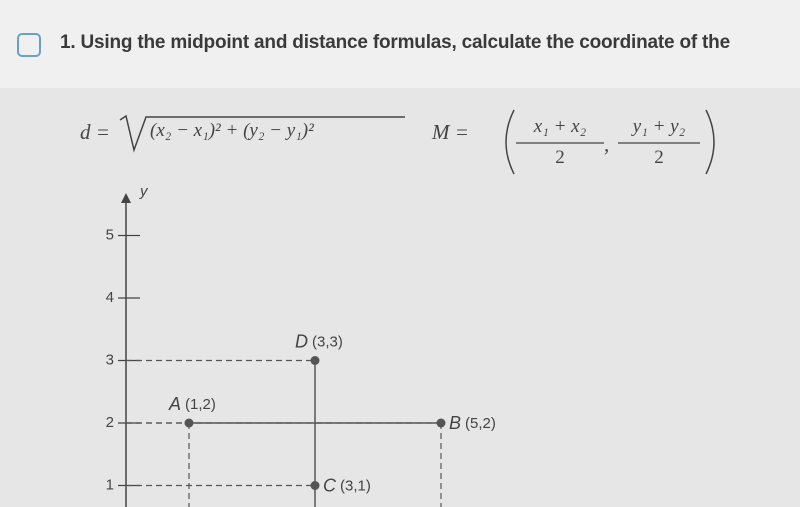 Image resolution: width=800 pixels, height=507 pixels. Describe the element at coordinates (110, 484) in the screenshot. I see `y-tick-label: 1` at that location.